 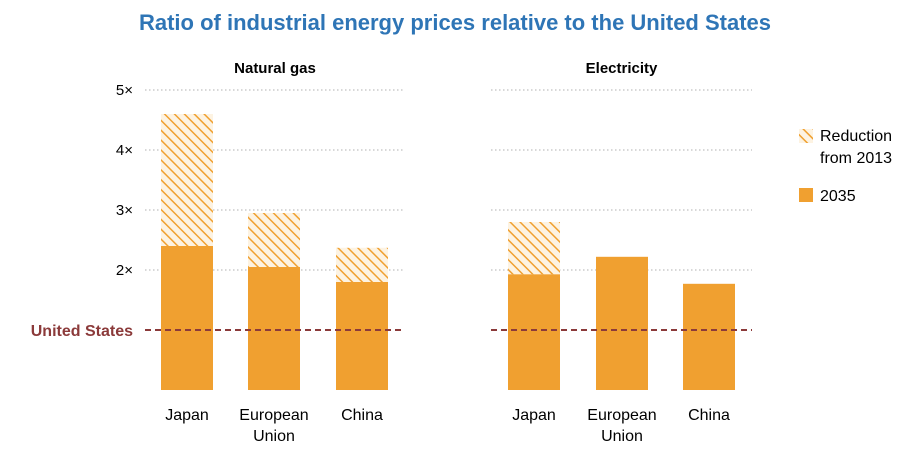 What do you see at coordinates (838, 196) in the screenshot?
I see `legend-label-2035: 2035` at bounding box center [838, 196].